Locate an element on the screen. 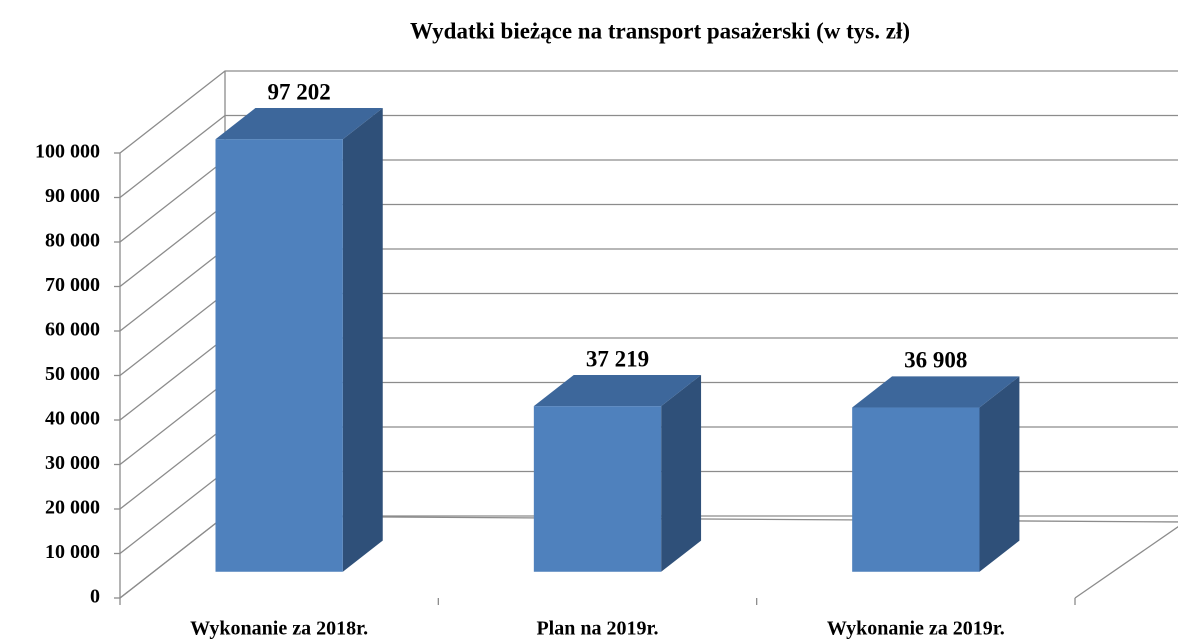 This screenshot has width=1178, height=642. x-tick-label: Wykonanie za 2018r. is located at coordinates (279, 629).